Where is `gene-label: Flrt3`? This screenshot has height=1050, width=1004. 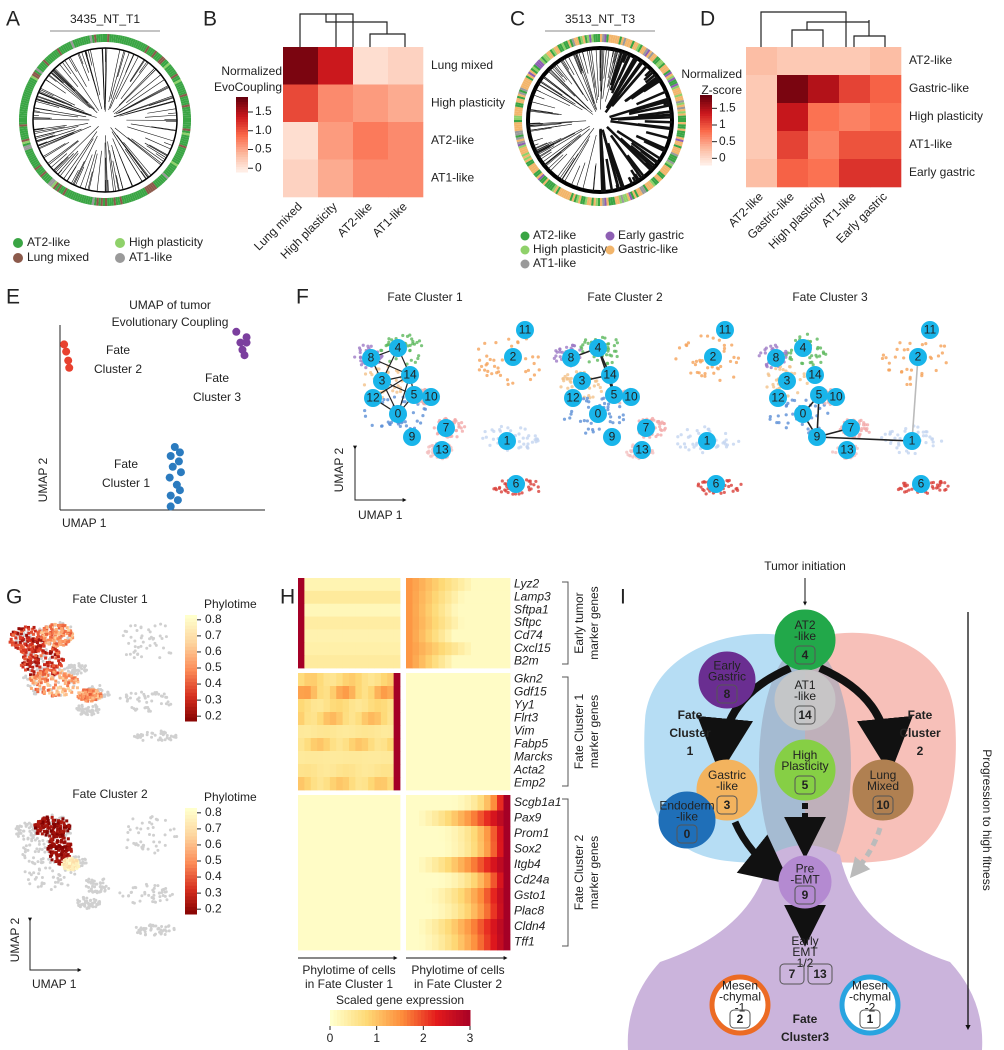 gene-label: Flrt3 is located at coordinates (526, 718).